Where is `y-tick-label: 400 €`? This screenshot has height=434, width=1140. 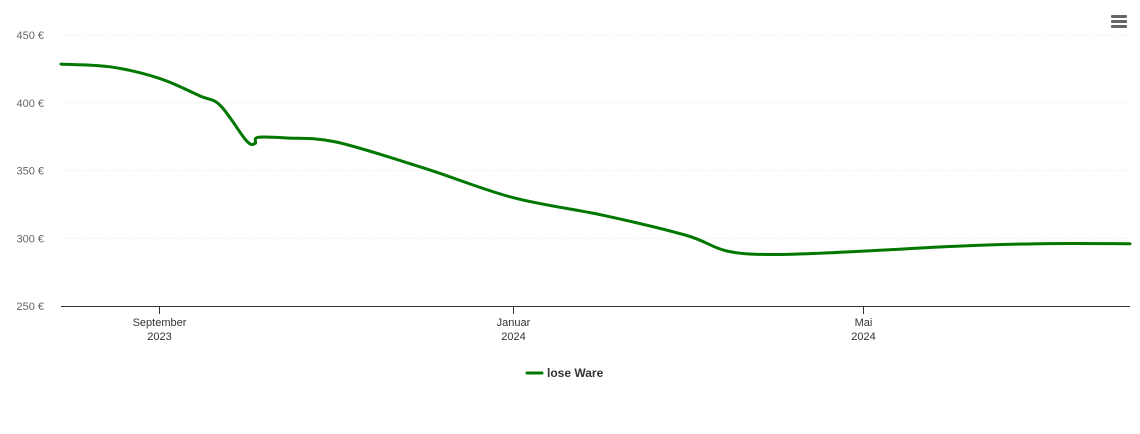
y-tick-label: 400 € is located at coordinates (30, 104).